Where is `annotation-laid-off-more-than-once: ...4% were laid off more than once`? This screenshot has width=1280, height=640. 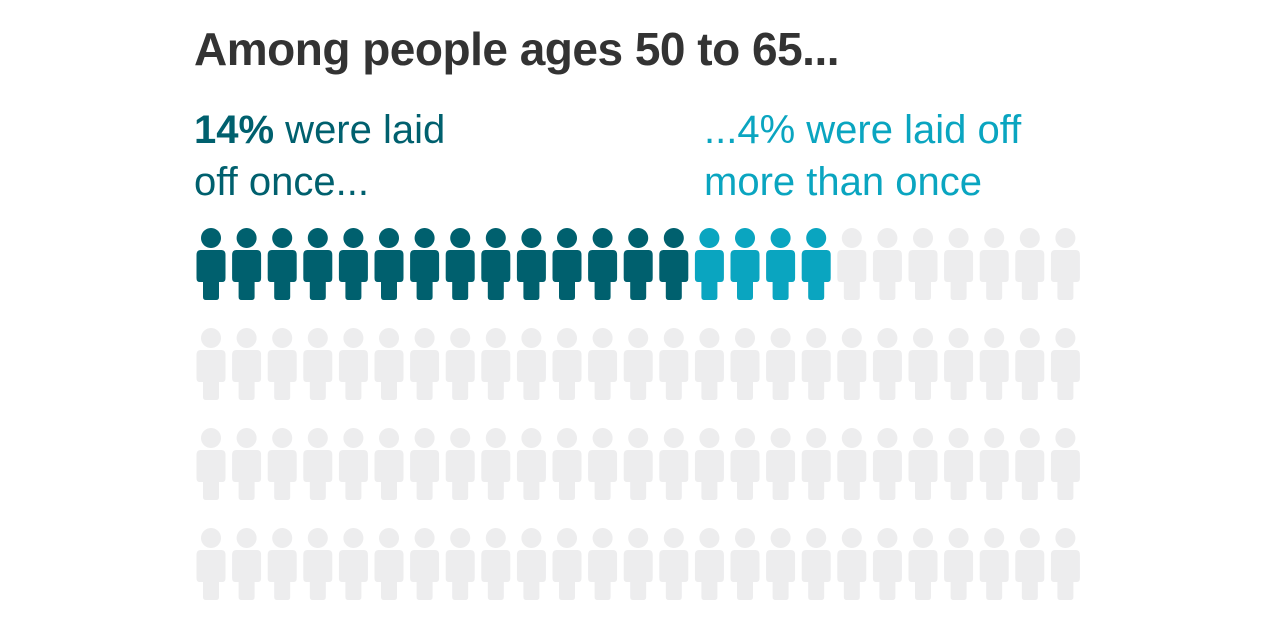 annotation-laid-off-more-than-once: ...4% were laid off more than once is located at coordinates (904, 156).